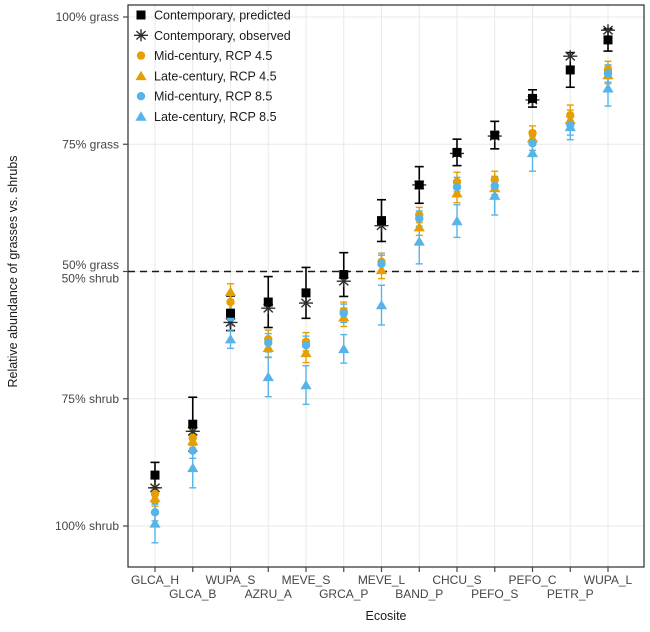 Image resolution: width=650 pixels, height=632 pixels. What do you see at coordinates (306, 580) in the screenshot?
I see `x-tick-label: MEVE_S` at bounding box center [306, 580].